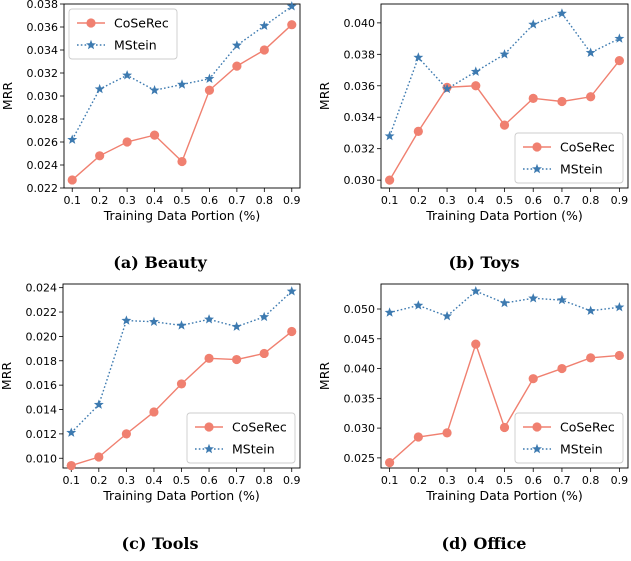  I want to click on y-tick-label: 0.014, so click(42, 410).